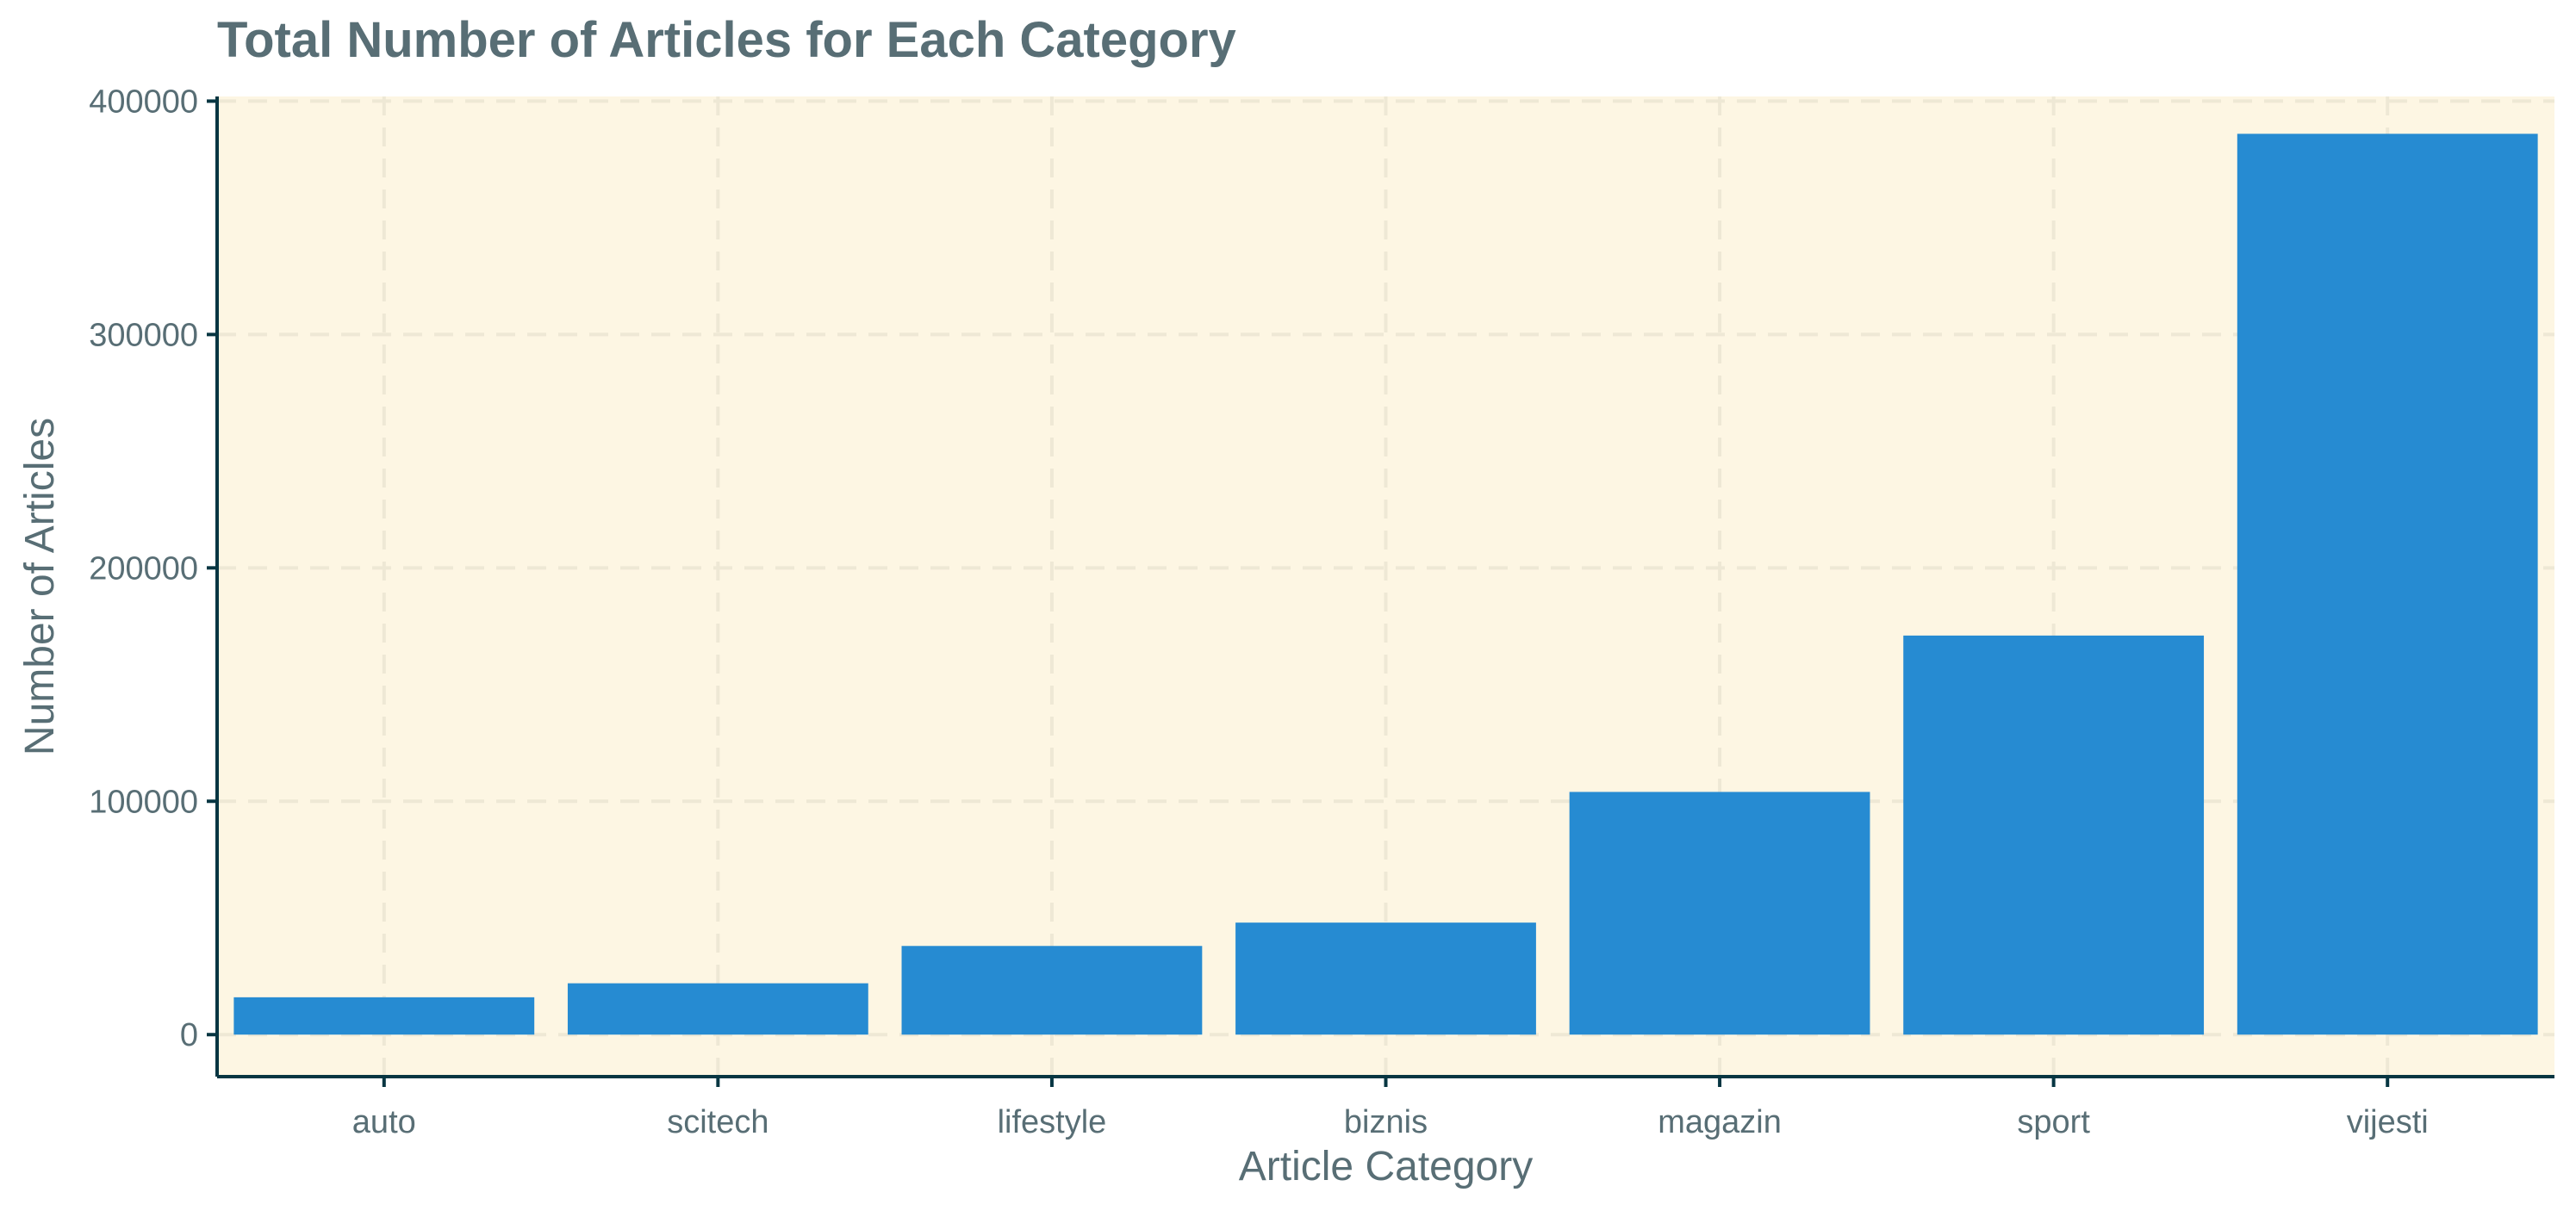 This screenshot has height=1211, width=2576. What do you see at coordinates (384, 1122) in the screenshot?
I see `x-tick-label-auto: auto` at bounding box center [384, 1122].